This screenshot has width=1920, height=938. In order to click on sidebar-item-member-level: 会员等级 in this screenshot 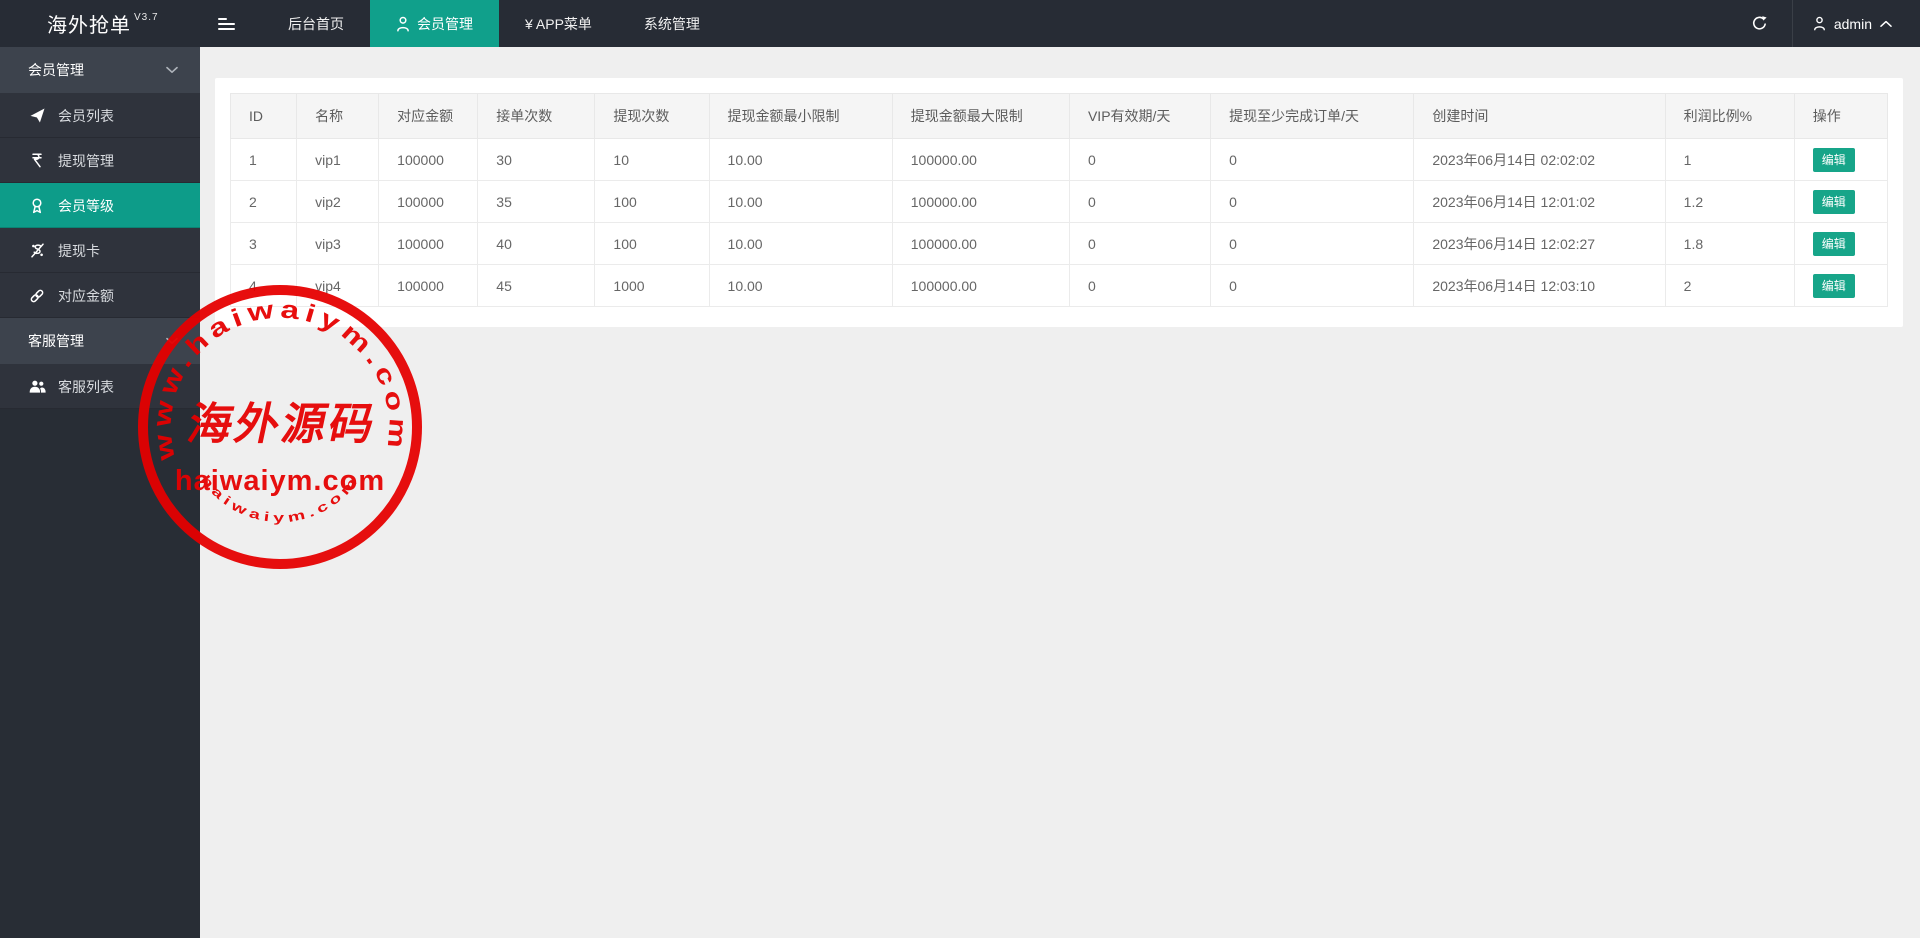, I will do `click(100, 205)`.